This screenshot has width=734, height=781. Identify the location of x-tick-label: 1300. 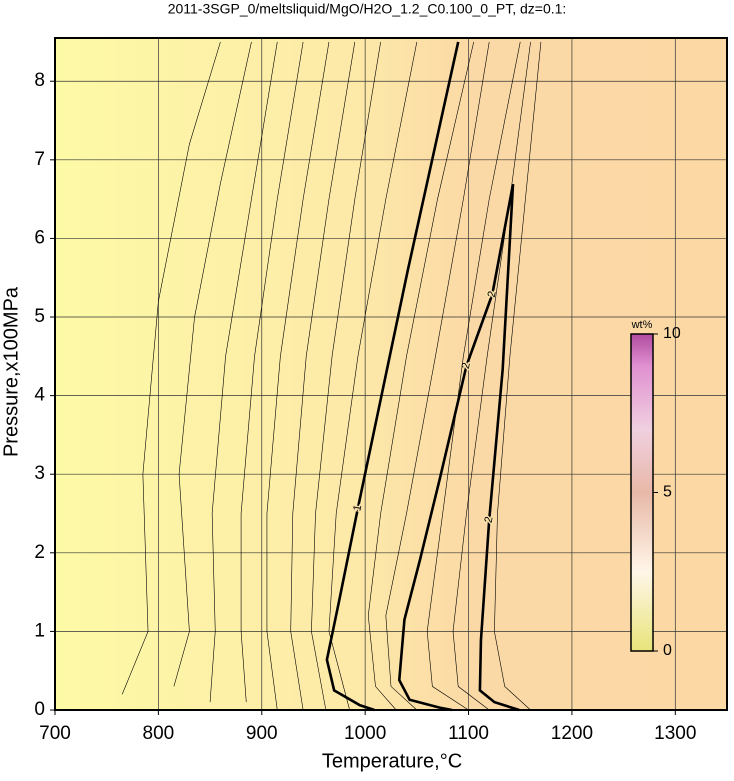
(675, 733).